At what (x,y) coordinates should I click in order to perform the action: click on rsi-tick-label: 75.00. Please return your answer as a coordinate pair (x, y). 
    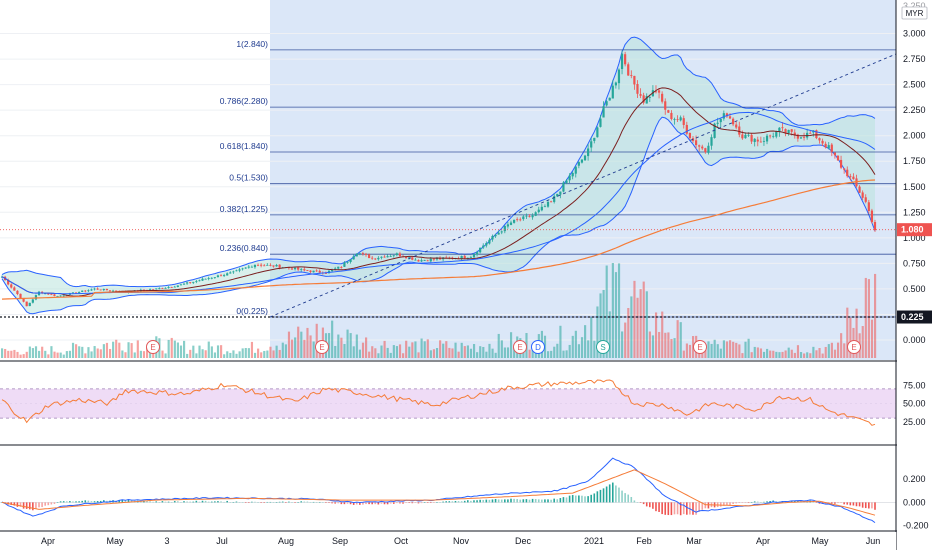
    Looking at the image, I should click on (914, 385).